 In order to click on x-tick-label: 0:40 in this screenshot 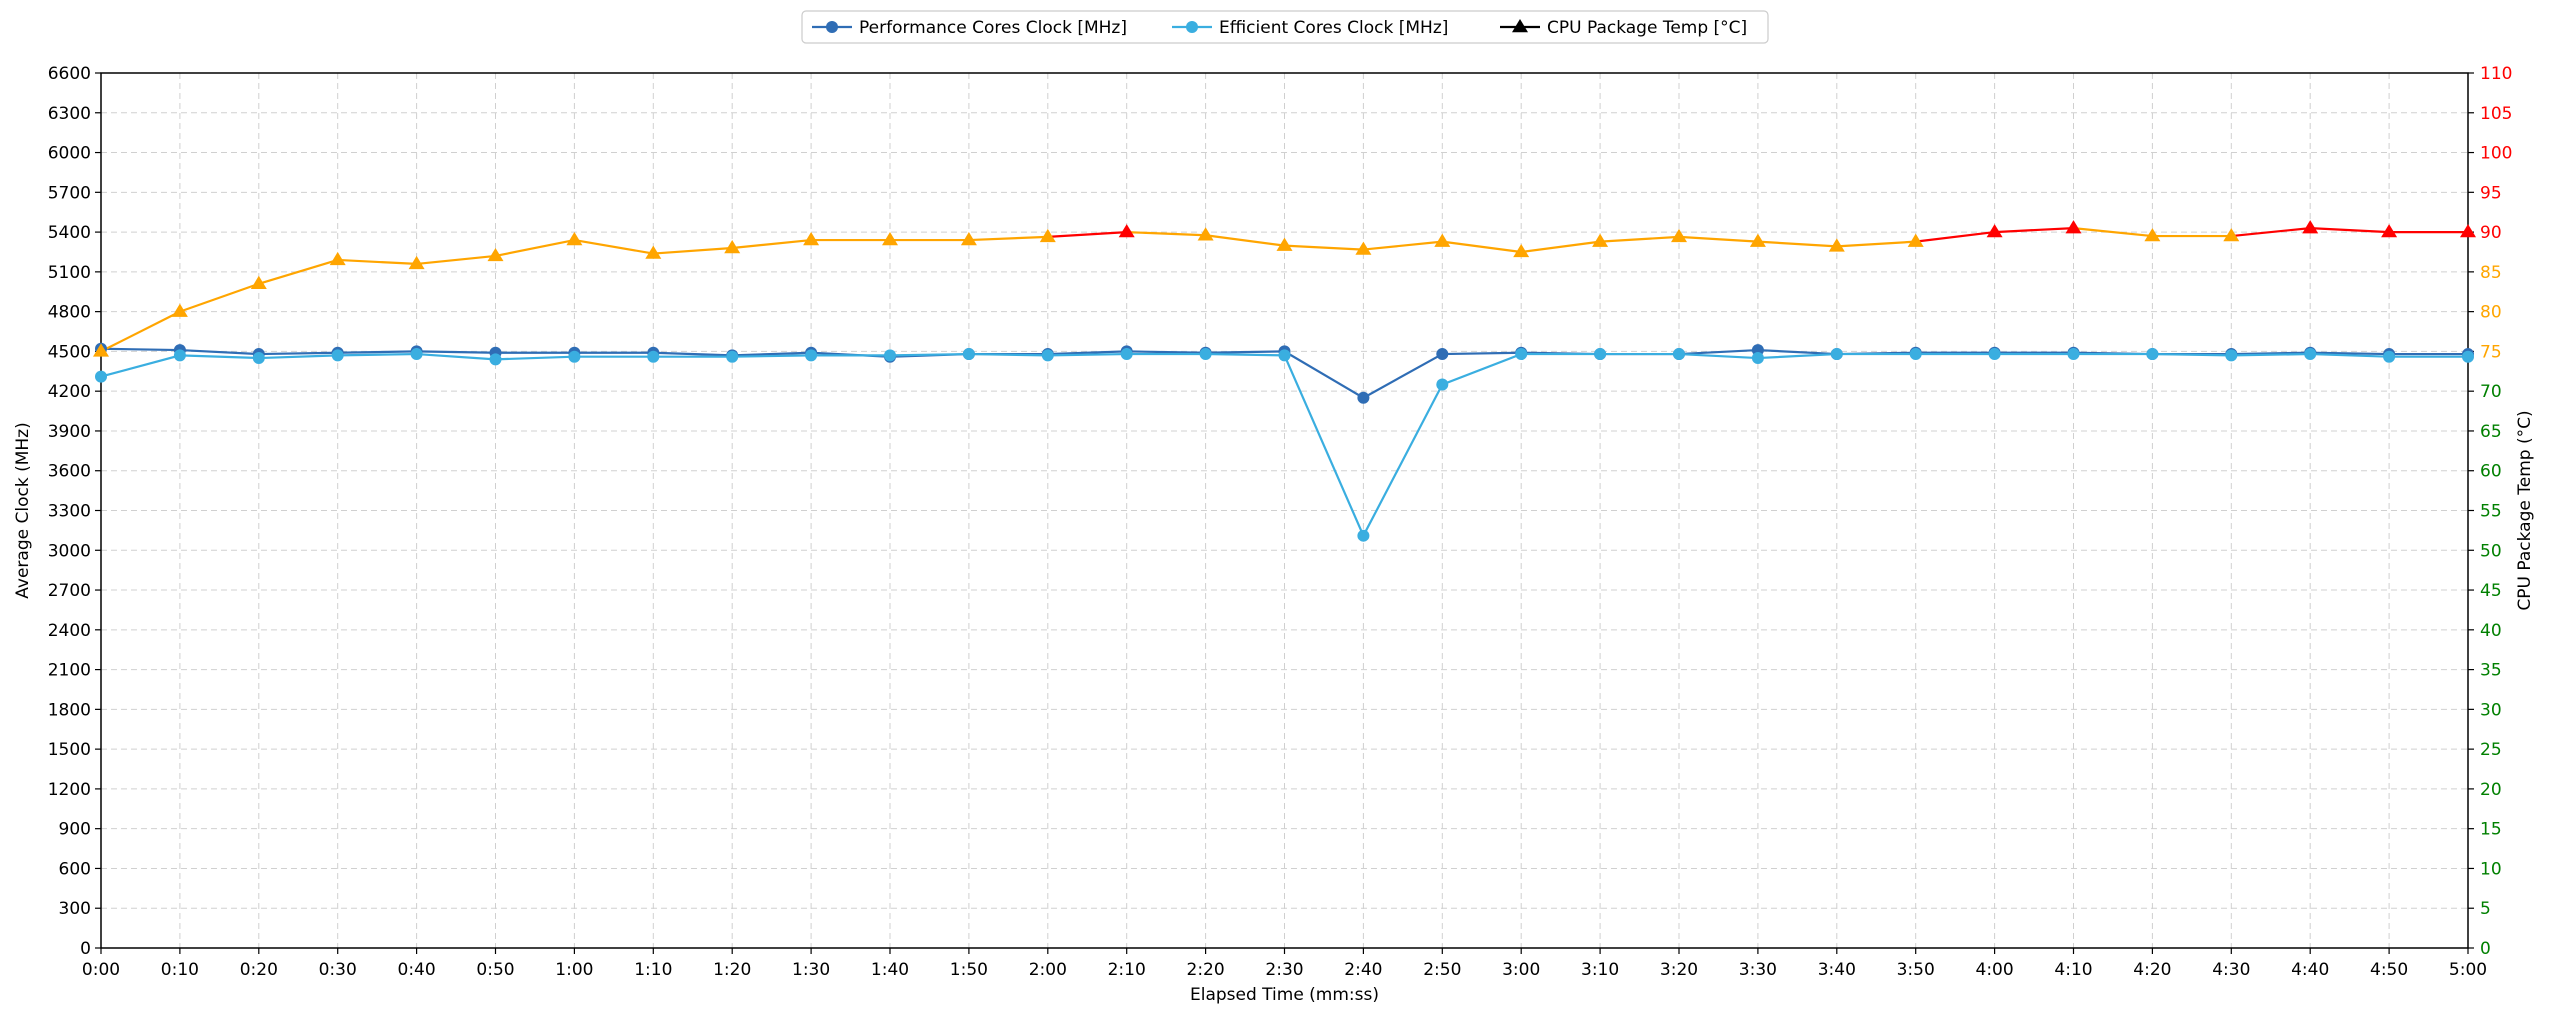, I will do `click(417, 970)`.